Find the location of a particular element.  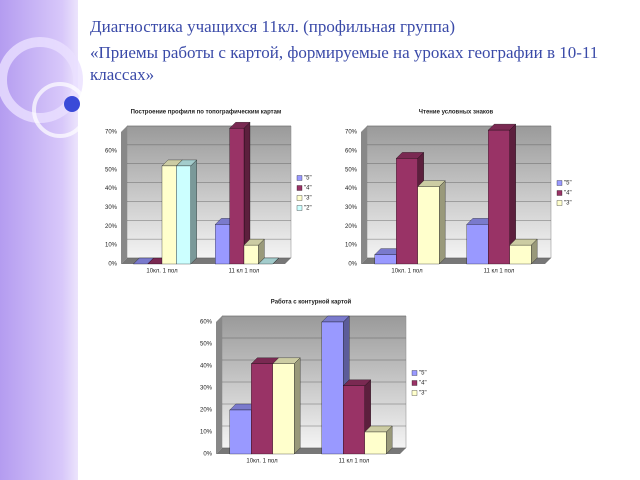

decor-strip is located at coordinates (39, 240).